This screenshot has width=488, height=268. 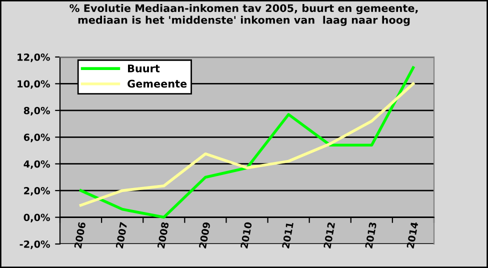 I want to click on x-tick-label: 2007, so click(x=122, y=235).